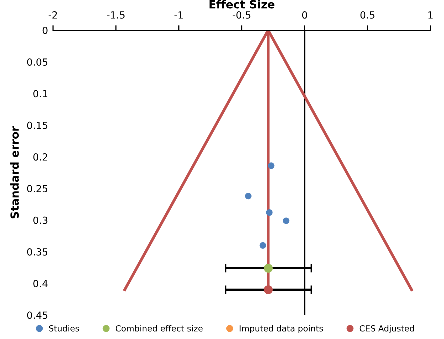 The width and height of the screenshot is (444, 339). What do you see at coordinates (242, 4) in the screenshot?
I see `x-axis-title: Effect Size` at bounding box center [242, 4].